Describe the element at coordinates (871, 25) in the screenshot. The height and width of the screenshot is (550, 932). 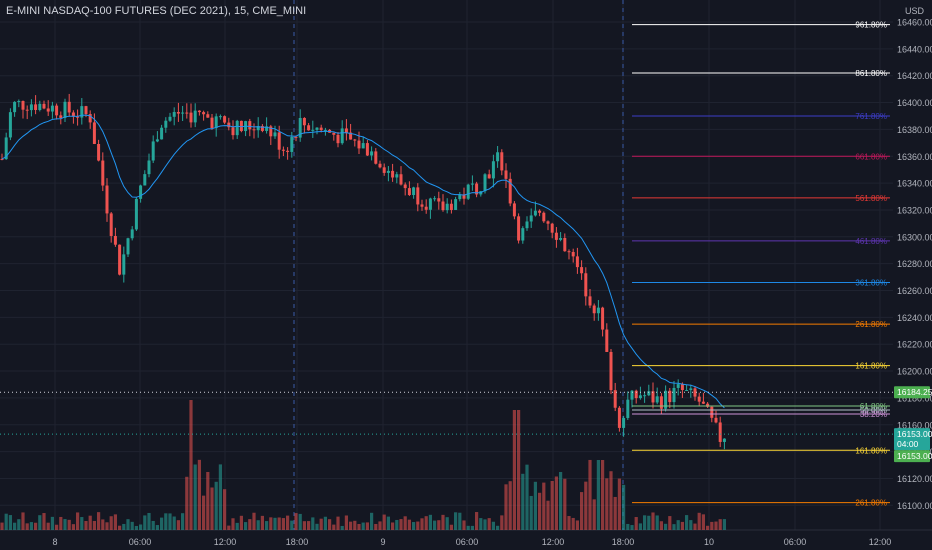
I see `fib-level-label: 961.80%` at that location.